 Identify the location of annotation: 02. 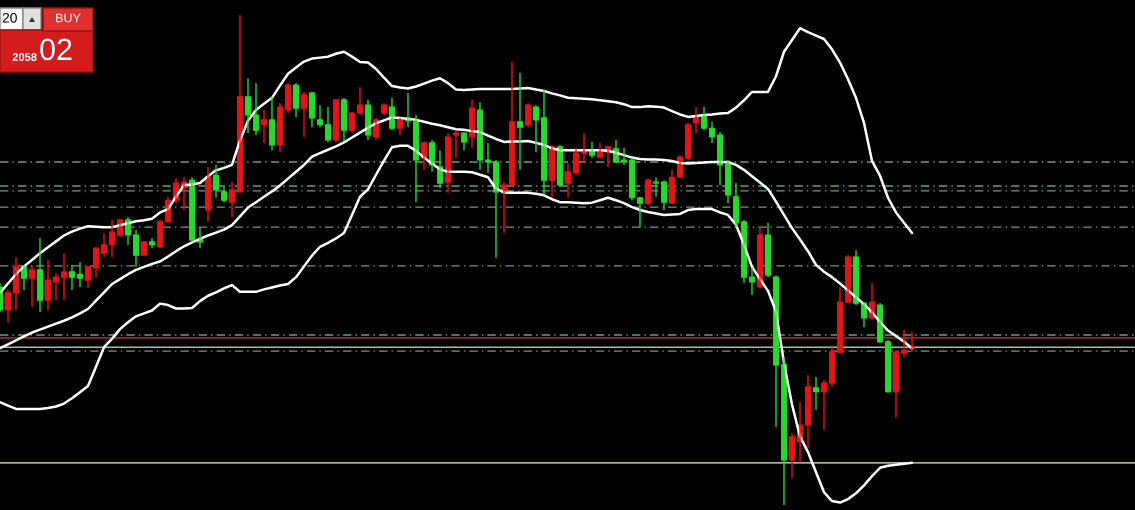
(56, 49).